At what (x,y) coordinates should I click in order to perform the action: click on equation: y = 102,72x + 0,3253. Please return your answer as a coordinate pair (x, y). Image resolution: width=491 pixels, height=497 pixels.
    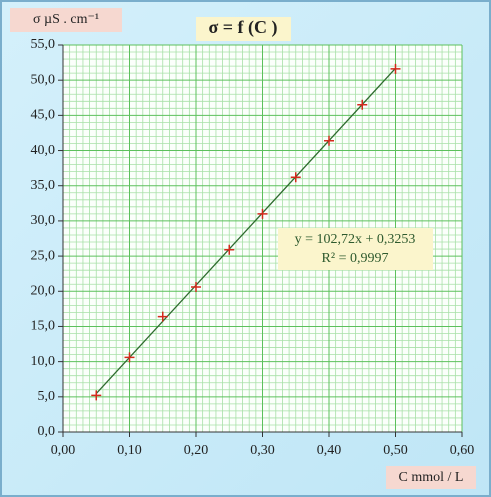
    Looking at the image, I should click on (355, 239).